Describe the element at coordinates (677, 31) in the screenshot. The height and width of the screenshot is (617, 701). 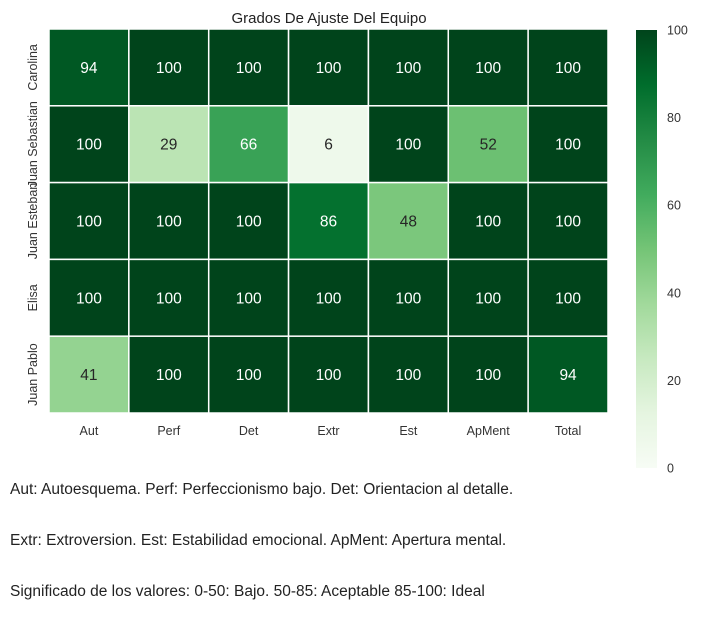
I see `colorbar-tick-label: 100` at that location.